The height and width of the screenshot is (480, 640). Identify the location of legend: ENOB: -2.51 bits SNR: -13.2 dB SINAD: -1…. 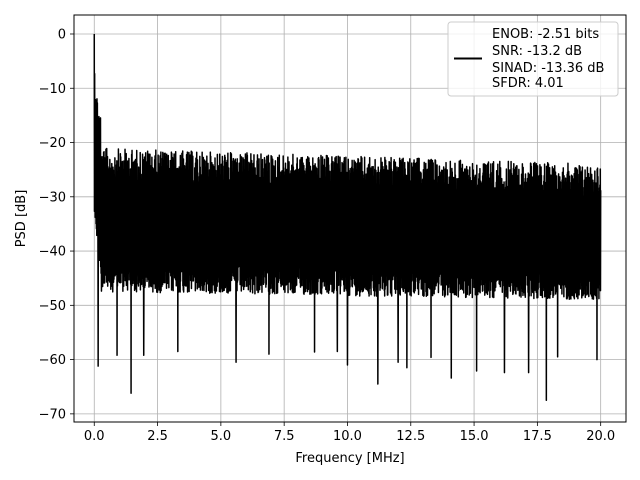
(533, 59).